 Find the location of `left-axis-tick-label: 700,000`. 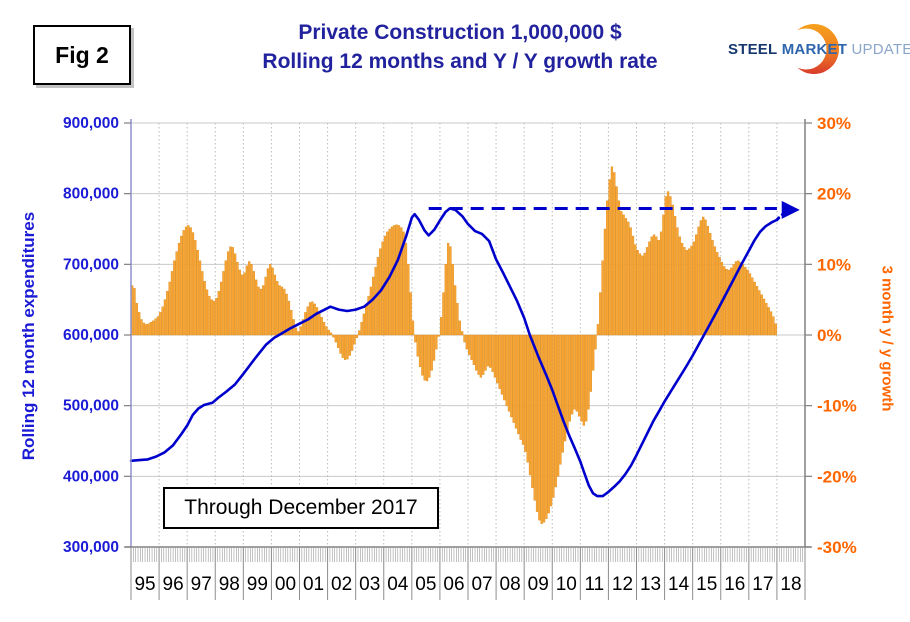

left-axis-tick-label: 700,000 is located at coordinates (91, 264).